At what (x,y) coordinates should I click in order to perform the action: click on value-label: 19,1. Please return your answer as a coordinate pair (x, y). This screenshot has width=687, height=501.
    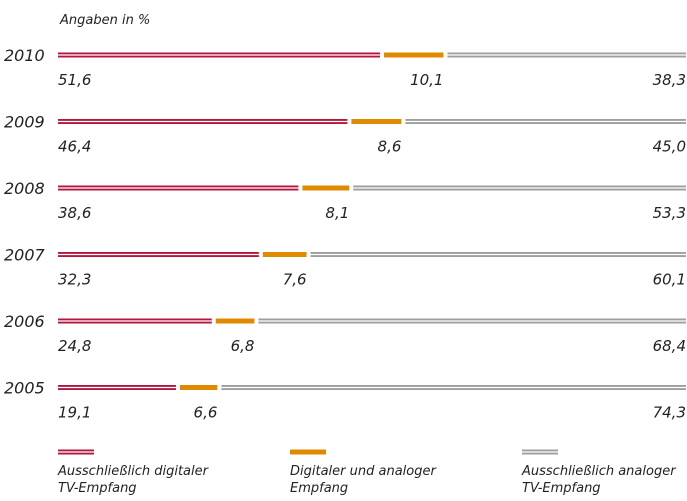
    Looking at the image, I should click on (74, 413).